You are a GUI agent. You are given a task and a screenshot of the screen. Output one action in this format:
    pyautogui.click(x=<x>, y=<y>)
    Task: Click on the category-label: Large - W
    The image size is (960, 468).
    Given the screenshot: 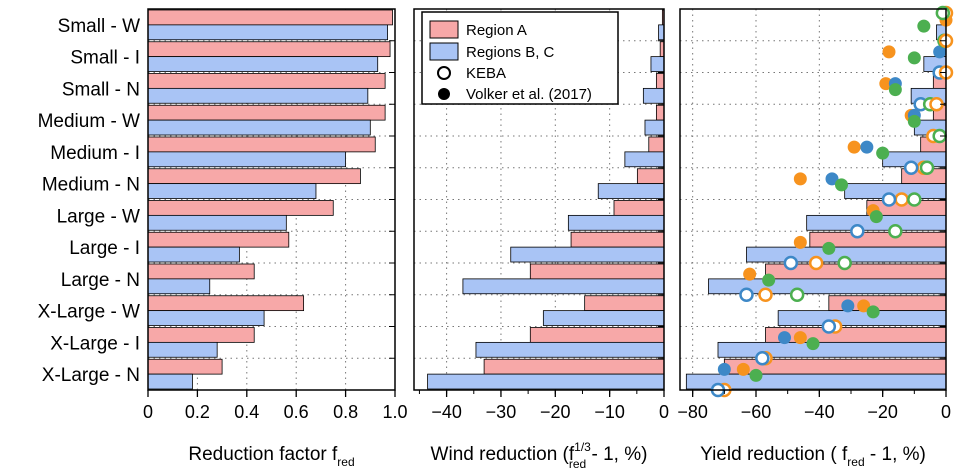 What is the action you would take?
    pyautogui.click(x=98, y=216)
    